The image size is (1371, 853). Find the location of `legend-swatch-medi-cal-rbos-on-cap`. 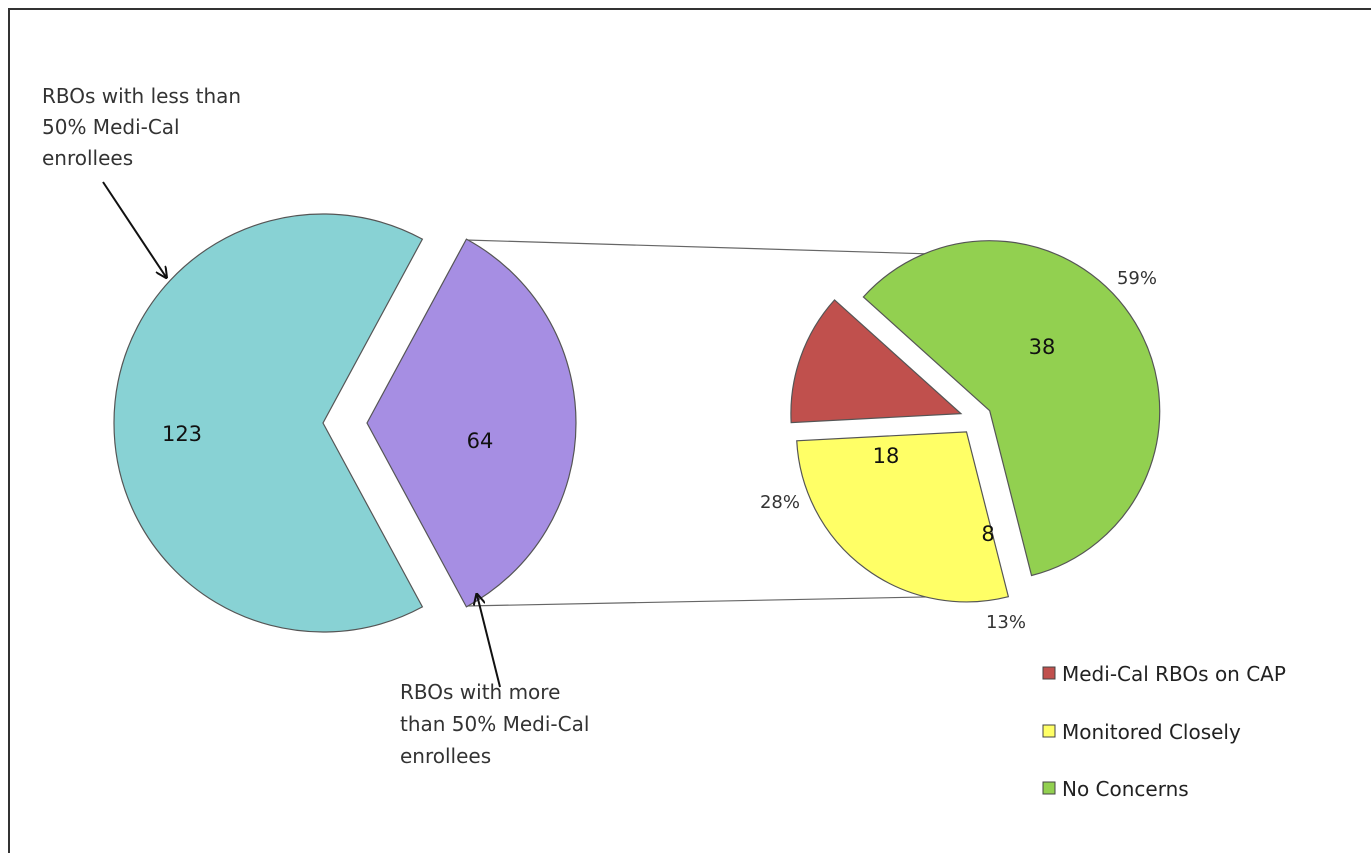

legend-swatch-medi-cal-rbos-on-cap is located at coordinates (1049, 673).